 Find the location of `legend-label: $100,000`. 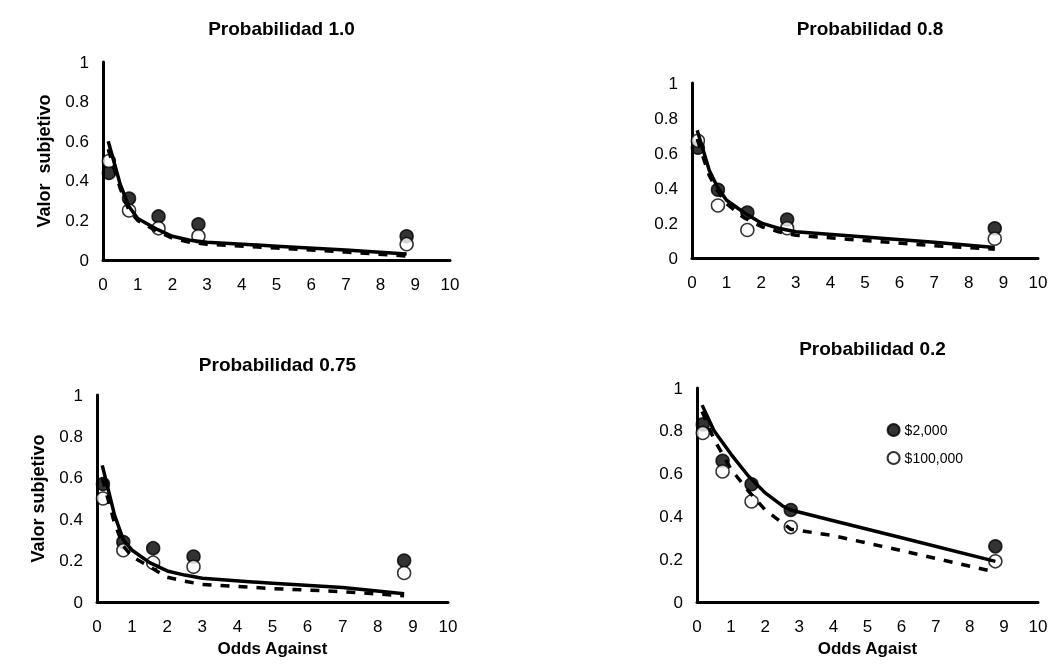

legend-label: $100,000 is located at coordinates (934, 458).